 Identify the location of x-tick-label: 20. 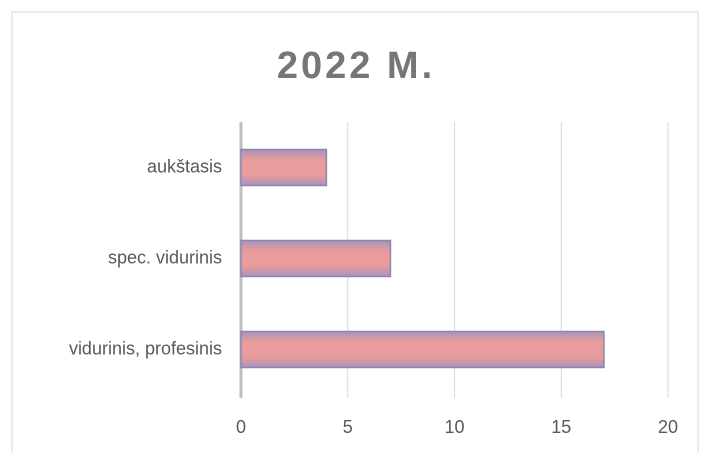
(668, 427).